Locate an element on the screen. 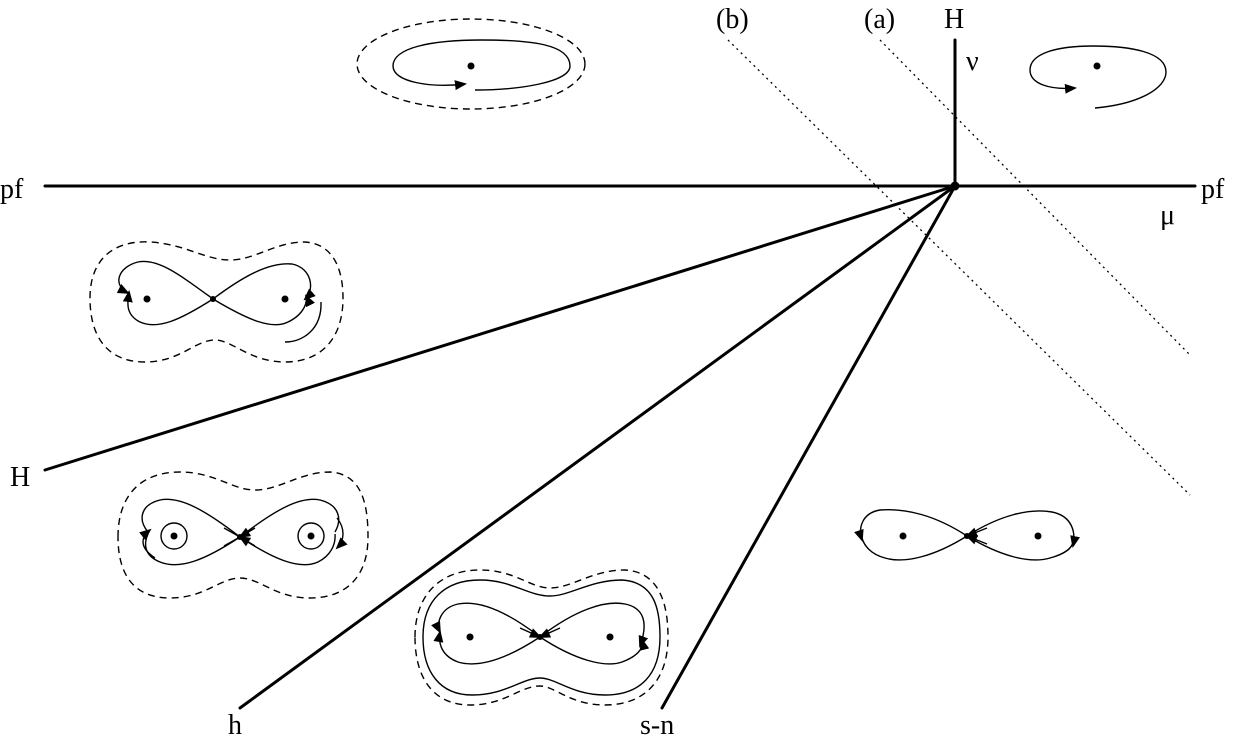  pf-label-right: pf is located at coordinates (1213, 189).